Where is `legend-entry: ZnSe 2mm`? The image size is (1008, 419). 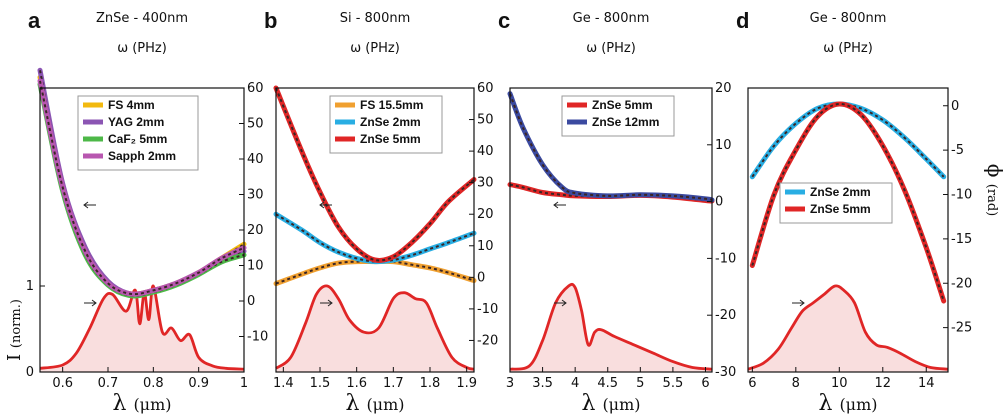
legend-entry: ZnSe 2mm is located at coordinates (840, 192).